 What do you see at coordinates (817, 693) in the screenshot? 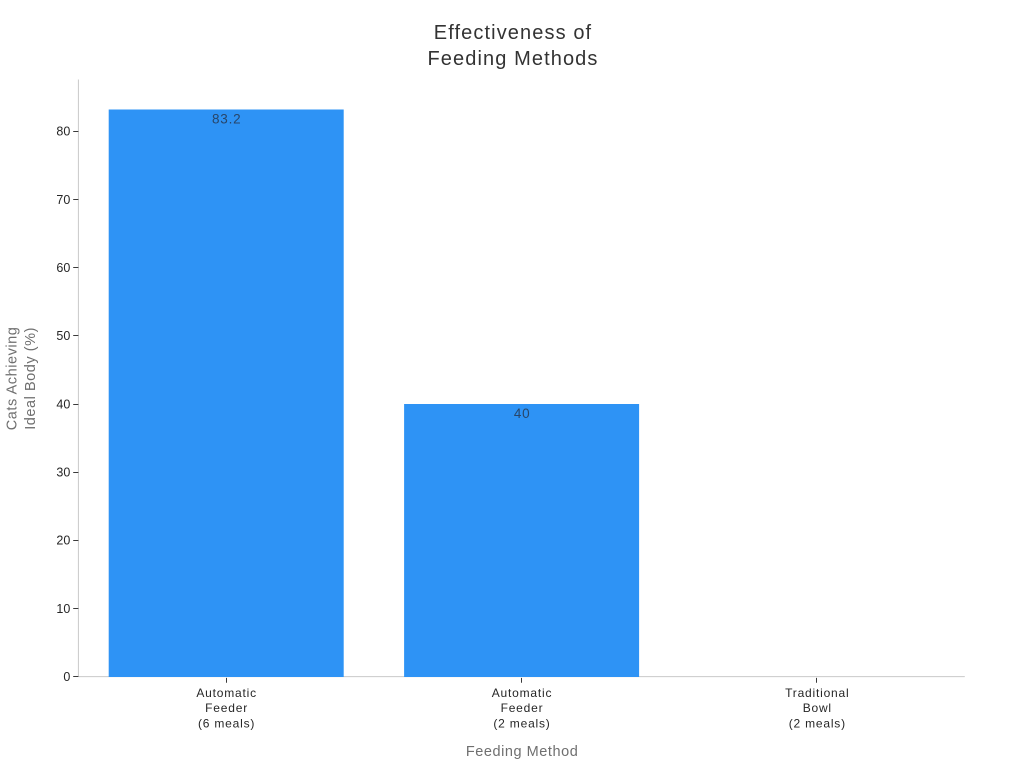
I see `svg-text: Traditional` at bounding box center [817, 693].